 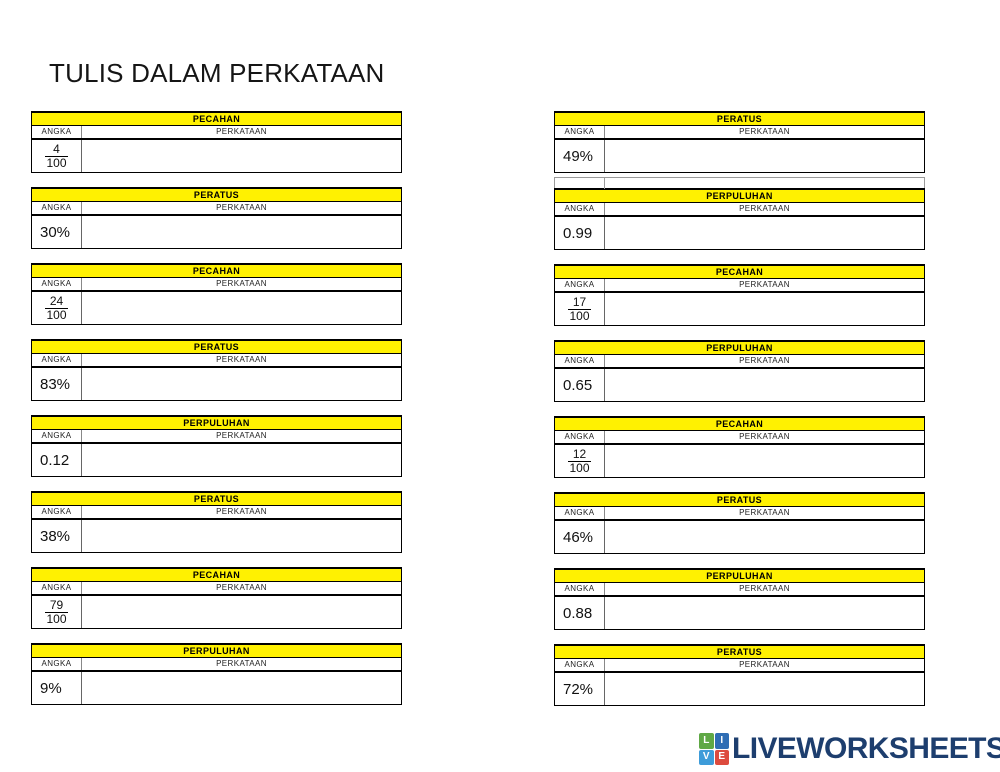 I want to click on value-row: 79 100, so click(x=216, y=612).